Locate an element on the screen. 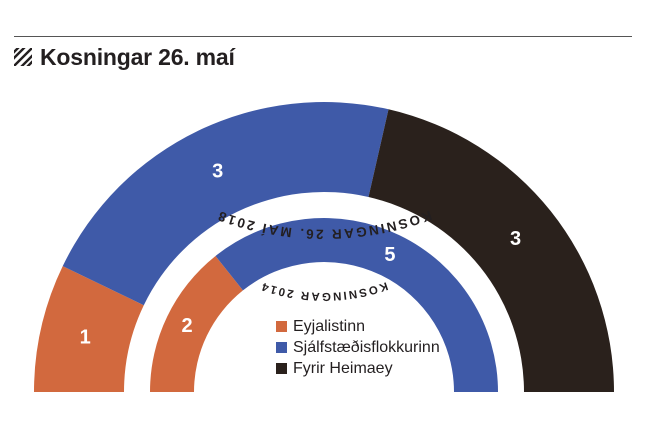 The height and width of the screenshot is (432, 648). legend-label: Eyjalistinn is located at coordinates (329, 326).